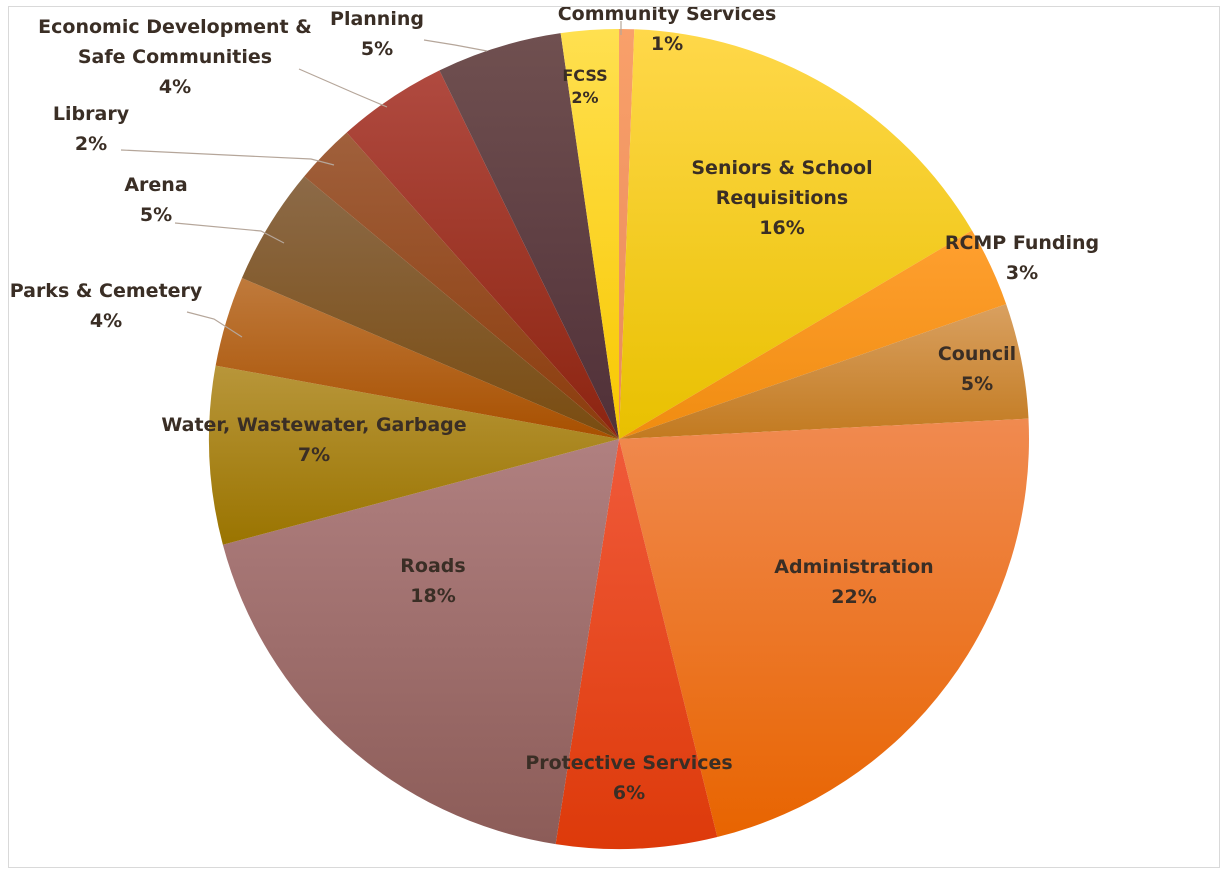  I want to click on slice-name: Council, so click(977, 354).